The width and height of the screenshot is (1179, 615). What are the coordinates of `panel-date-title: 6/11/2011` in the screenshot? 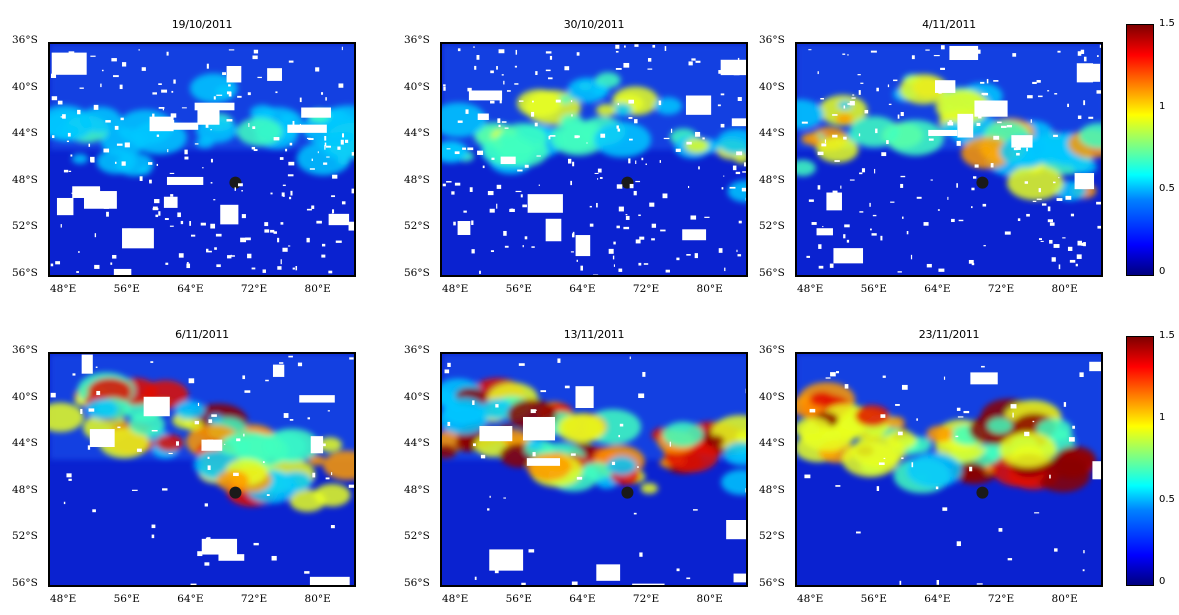 It's located at (202, 334).